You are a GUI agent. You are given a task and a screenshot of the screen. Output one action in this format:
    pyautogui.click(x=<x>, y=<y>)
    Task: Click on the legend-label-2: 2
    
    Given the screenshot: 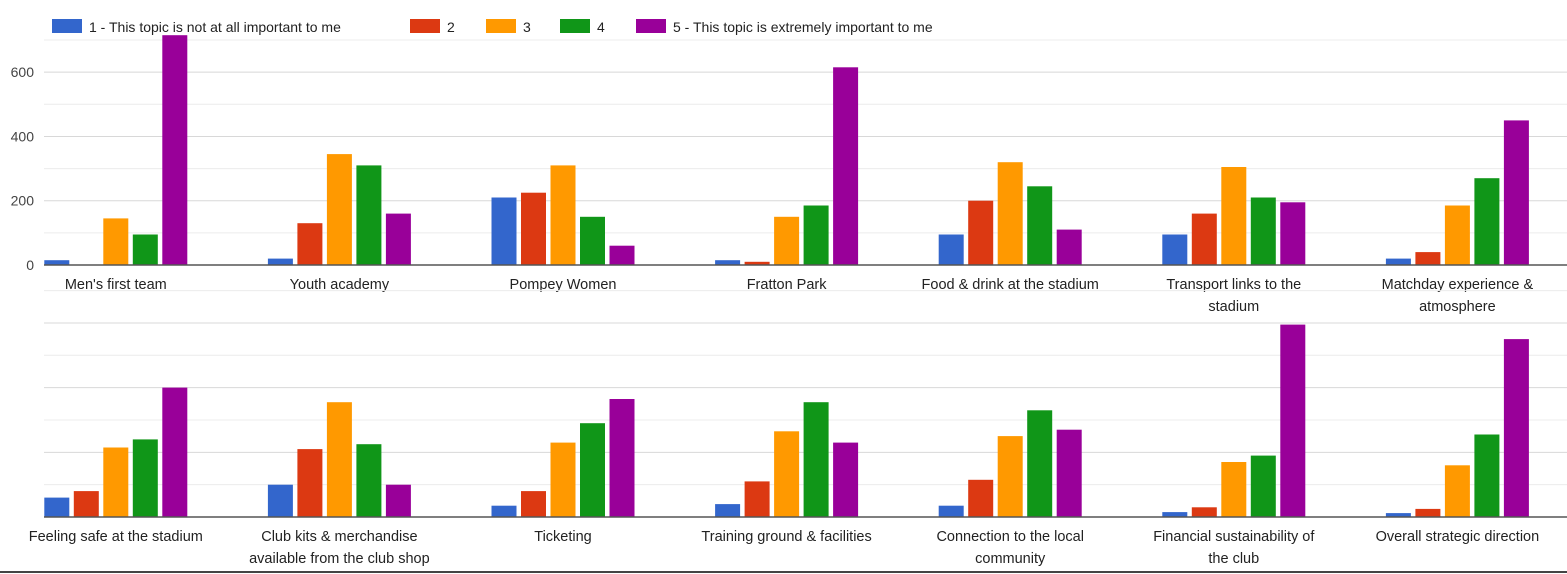 What is the action you would take?
    pyautogui.click(x=451, y=27)
    